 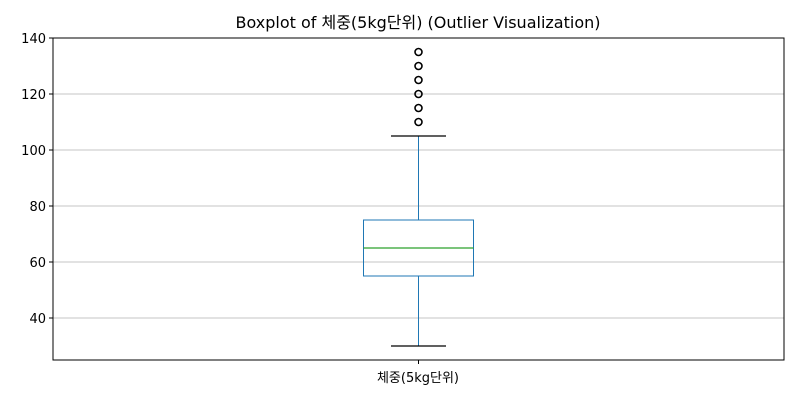 I want to click on y-tick-label-140: 140, so click(x=33, y=39).